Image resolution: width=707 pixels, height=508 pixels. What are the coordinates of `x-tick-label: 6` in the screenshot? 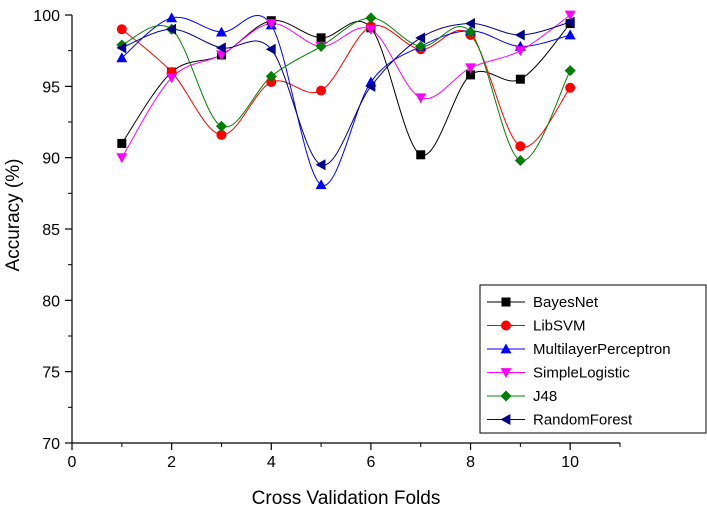 It's located at (370, 462).